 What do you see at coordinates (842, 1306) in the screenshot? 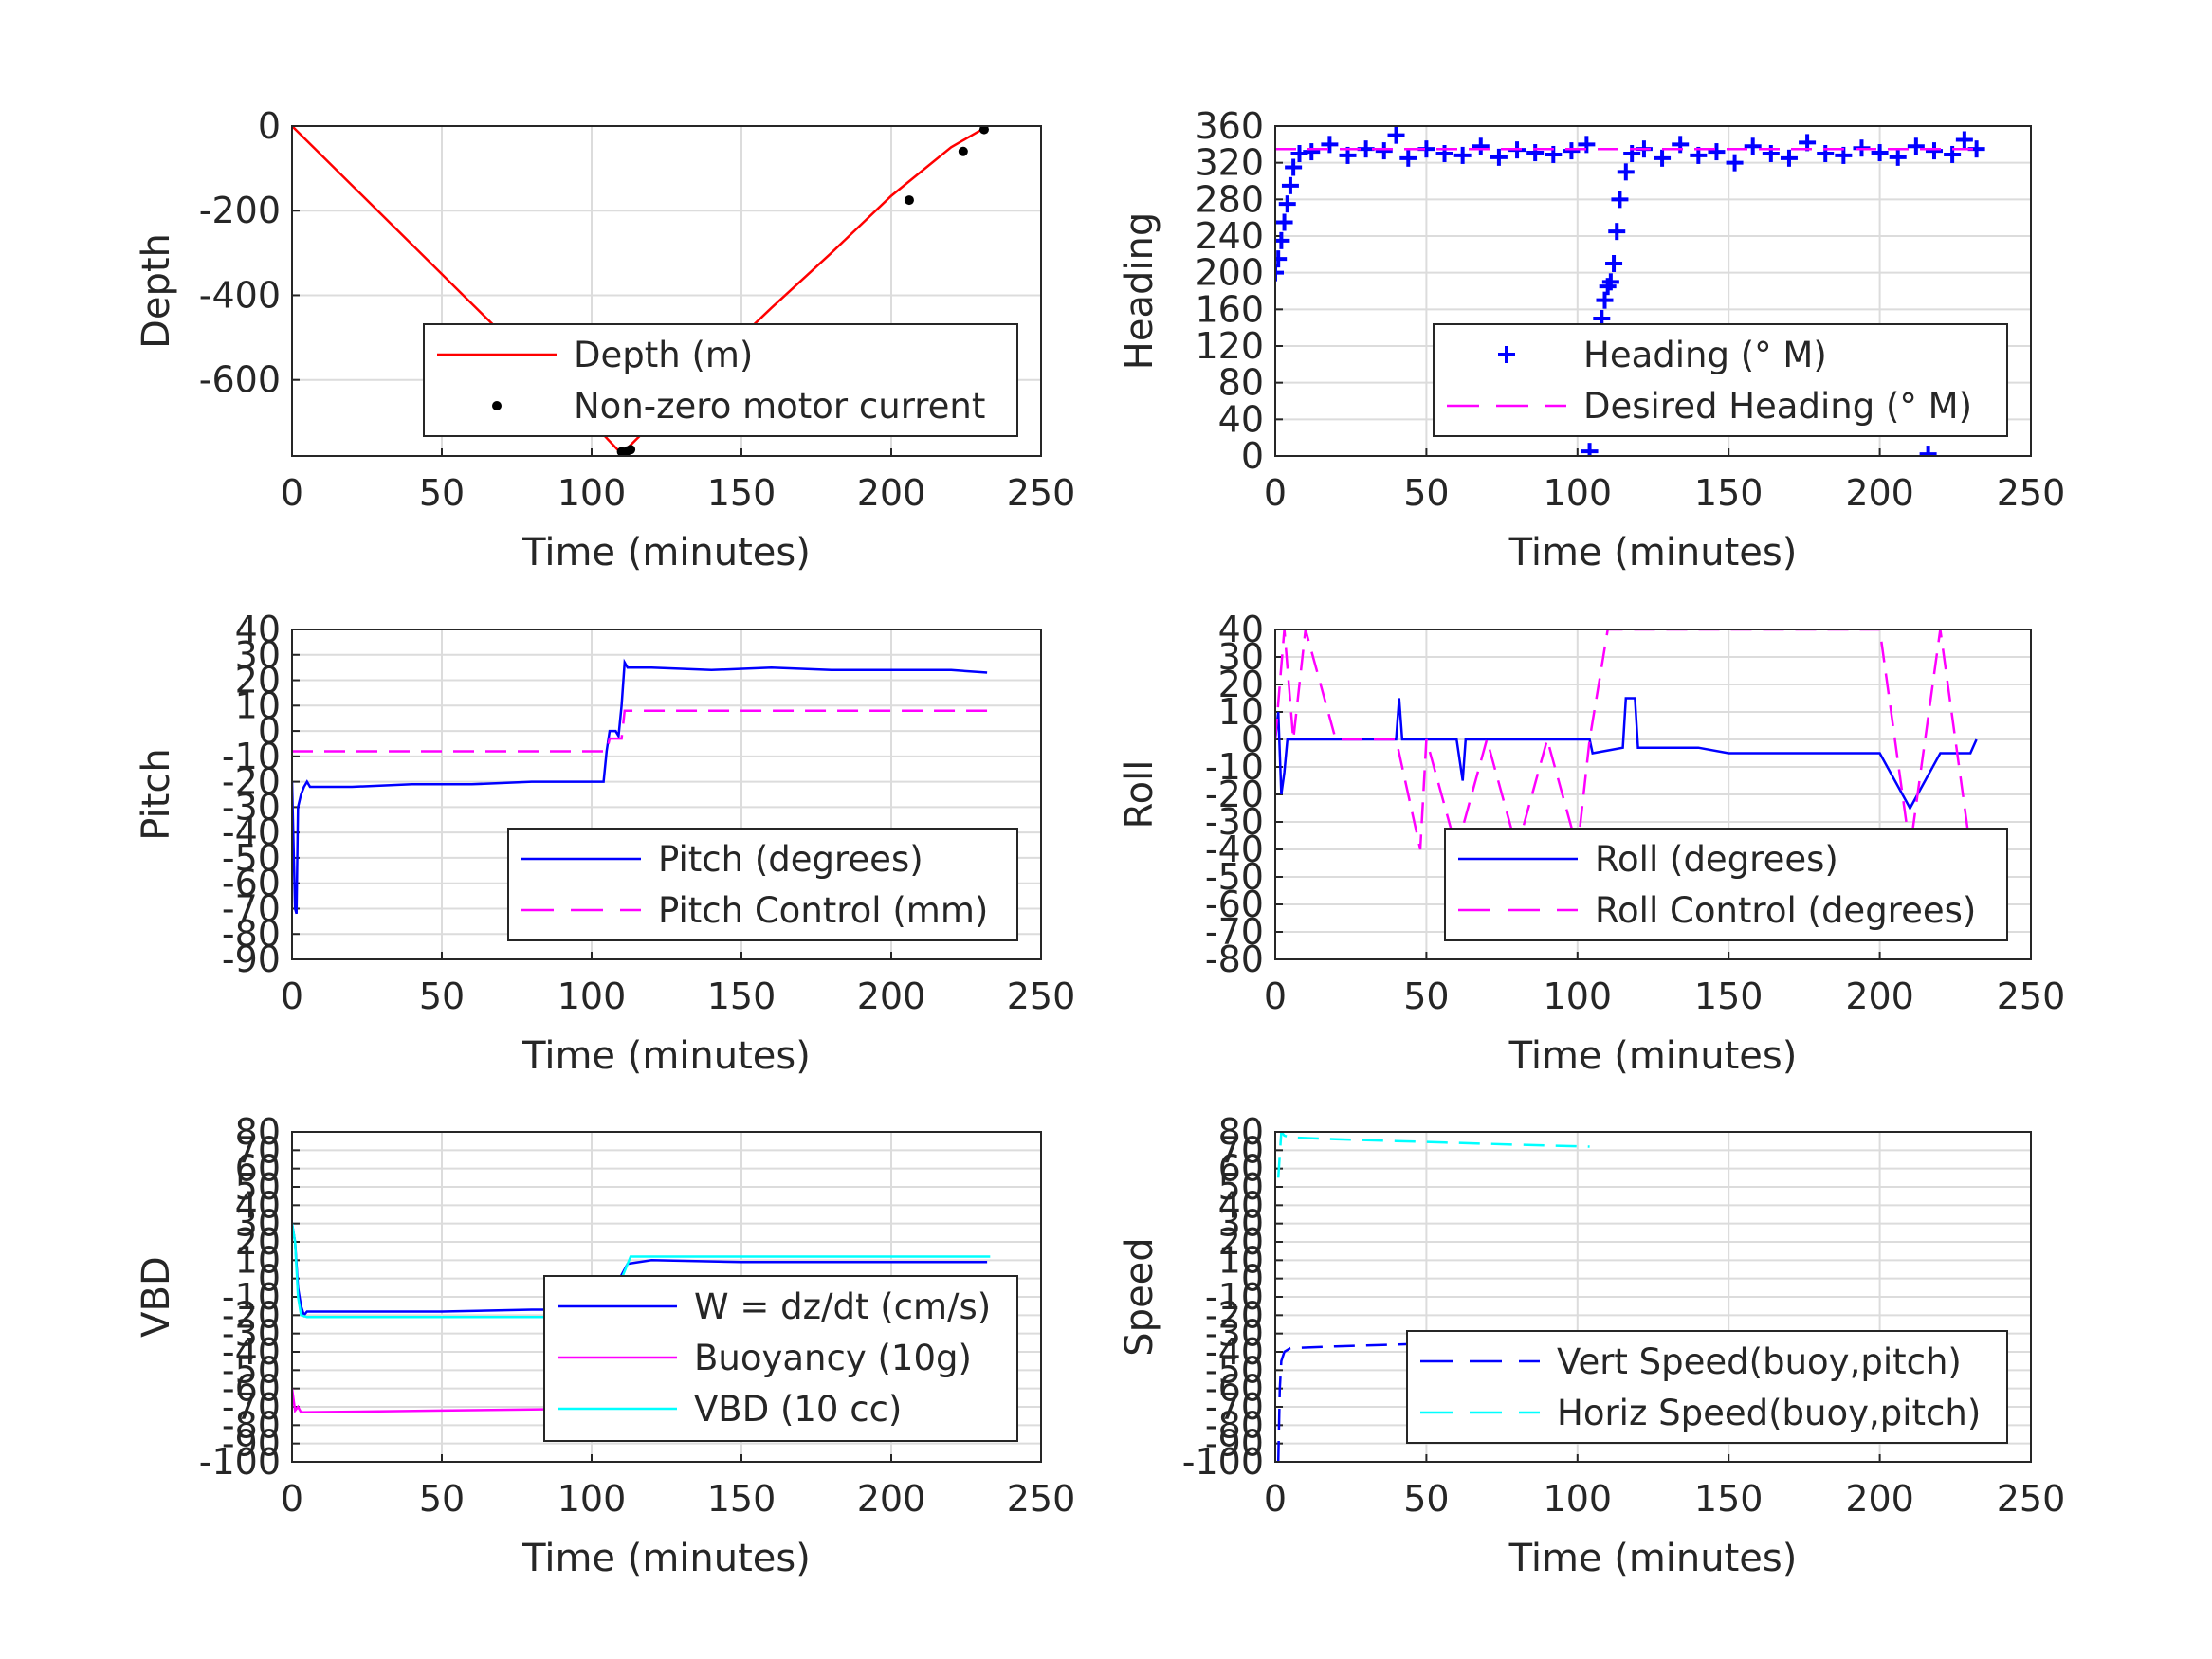
I see `legend-label: W = dz/dt (cm/s)` at bounding box center [842, 1306].